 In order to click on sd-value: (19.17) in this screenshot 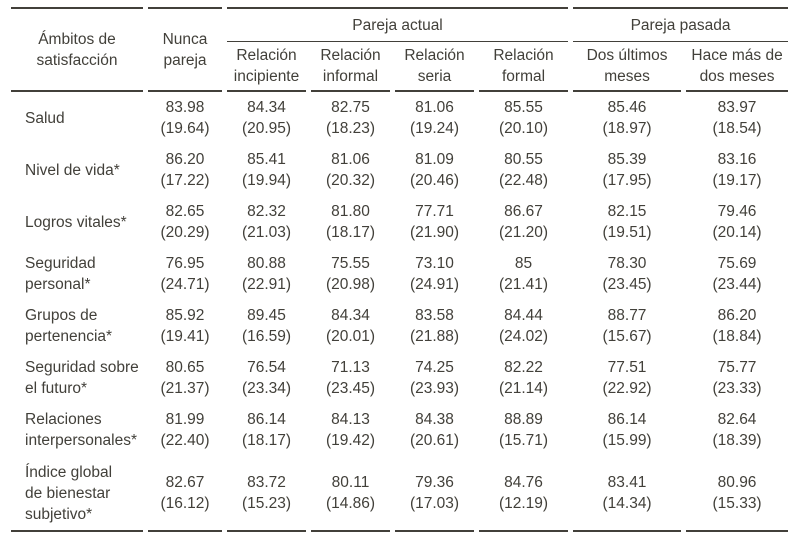, I will do `click(737, 180)`.